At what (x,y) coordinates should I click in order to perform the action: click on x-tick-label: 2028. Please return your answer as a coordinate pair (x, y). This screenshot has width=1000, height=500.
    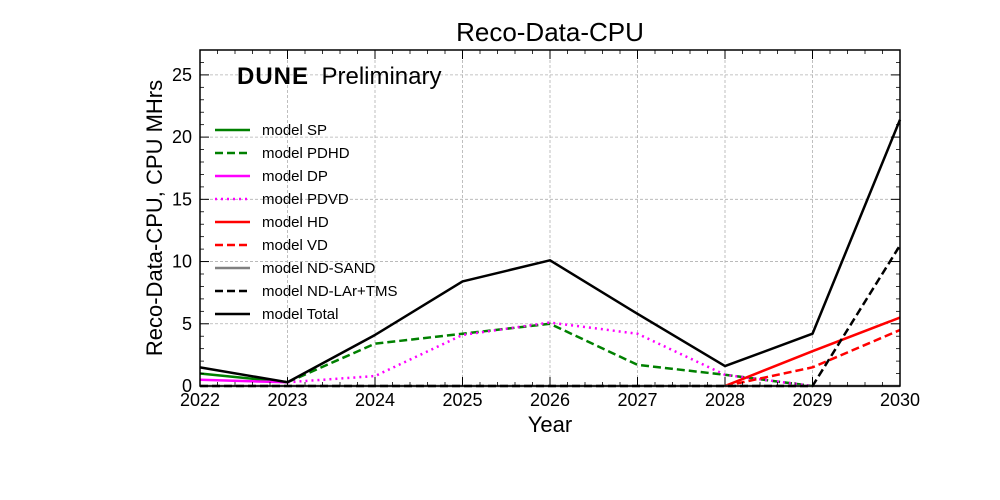
    Looking at the image, I should click on (725, 400).